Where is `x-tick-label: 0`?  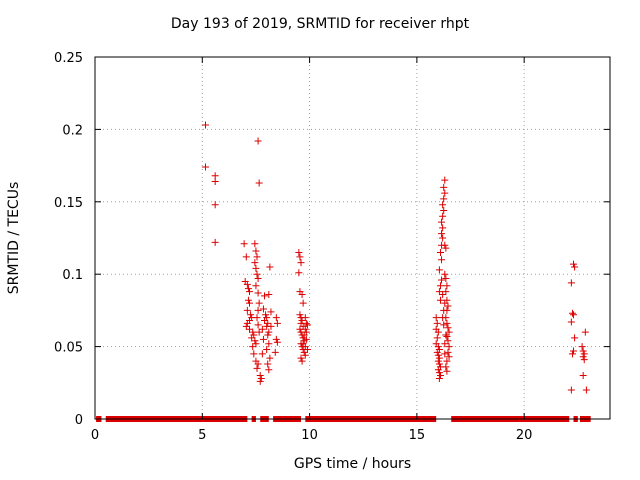
x-tick-label: 0 is located at coordinates (95, 435).